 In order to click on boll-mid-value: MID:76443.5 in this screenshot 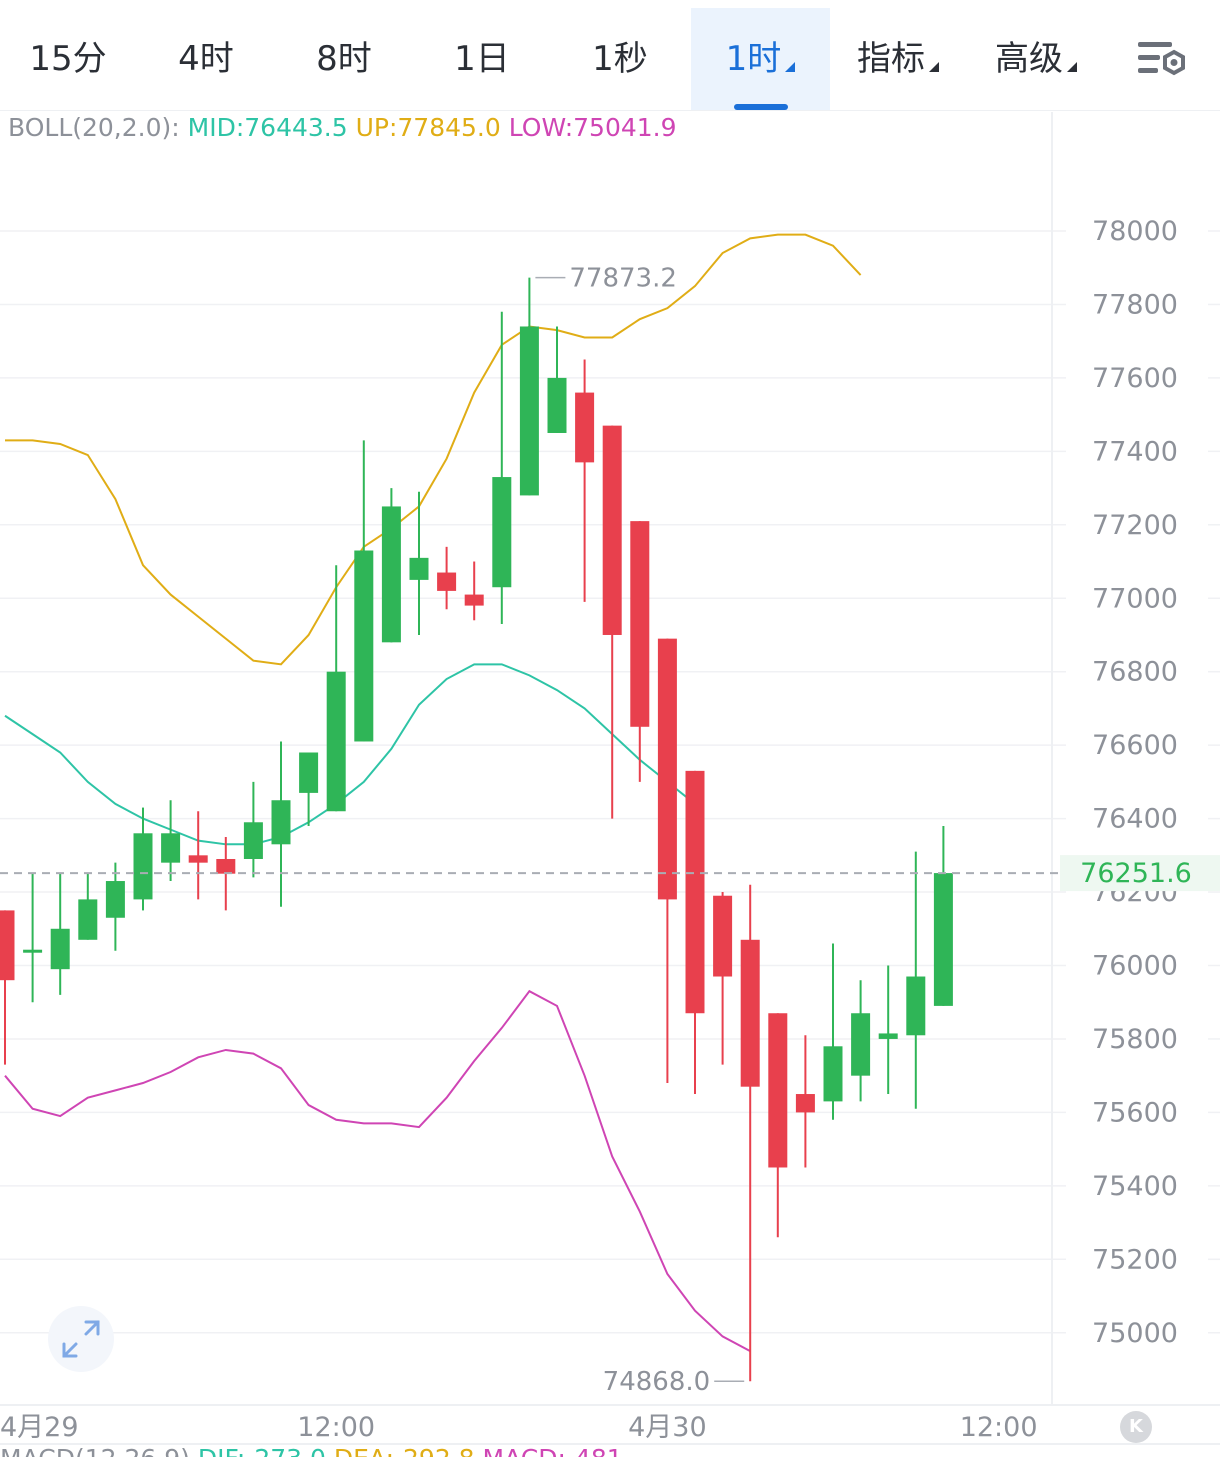, I will do `click(267, 127)`.